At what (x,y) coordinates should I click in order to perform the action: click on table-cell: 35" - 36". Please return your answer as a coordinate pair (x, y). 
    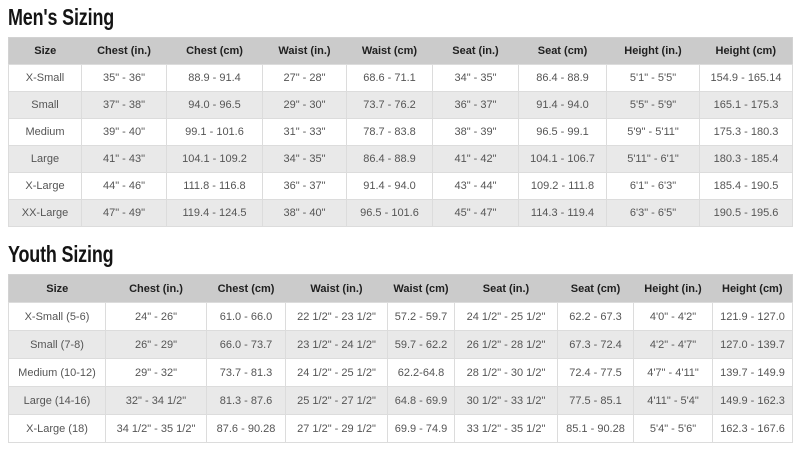
    Looking at the image, I should click on (124, 78).